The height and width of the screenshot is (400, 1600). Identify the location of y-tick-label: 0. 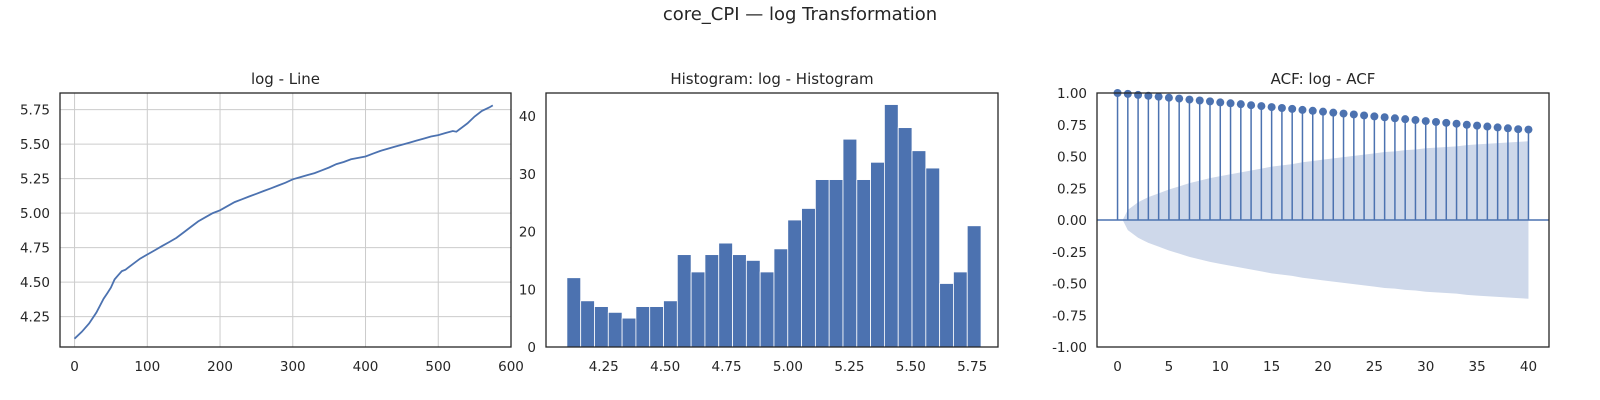
(531, 348).